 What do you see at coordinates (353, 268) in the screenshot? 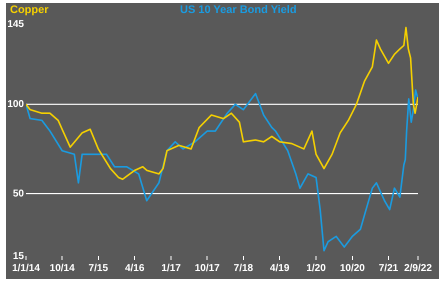
I see `x-tick-label: 10/20` at bounding box center [353, 268].